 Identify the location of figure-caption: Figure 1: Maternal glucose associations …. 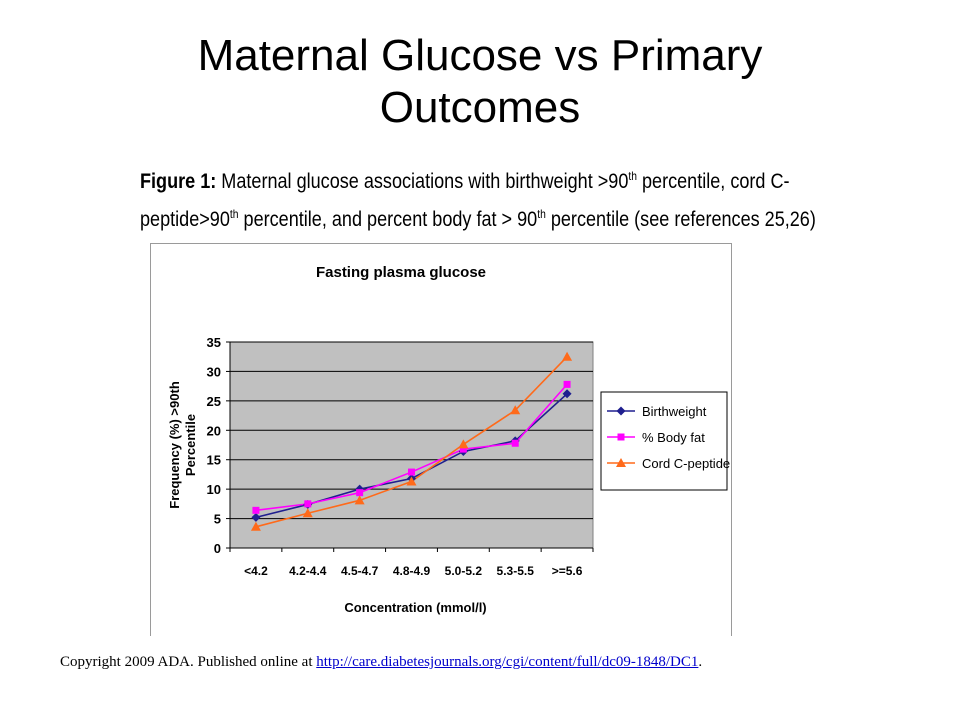
(478, 198).